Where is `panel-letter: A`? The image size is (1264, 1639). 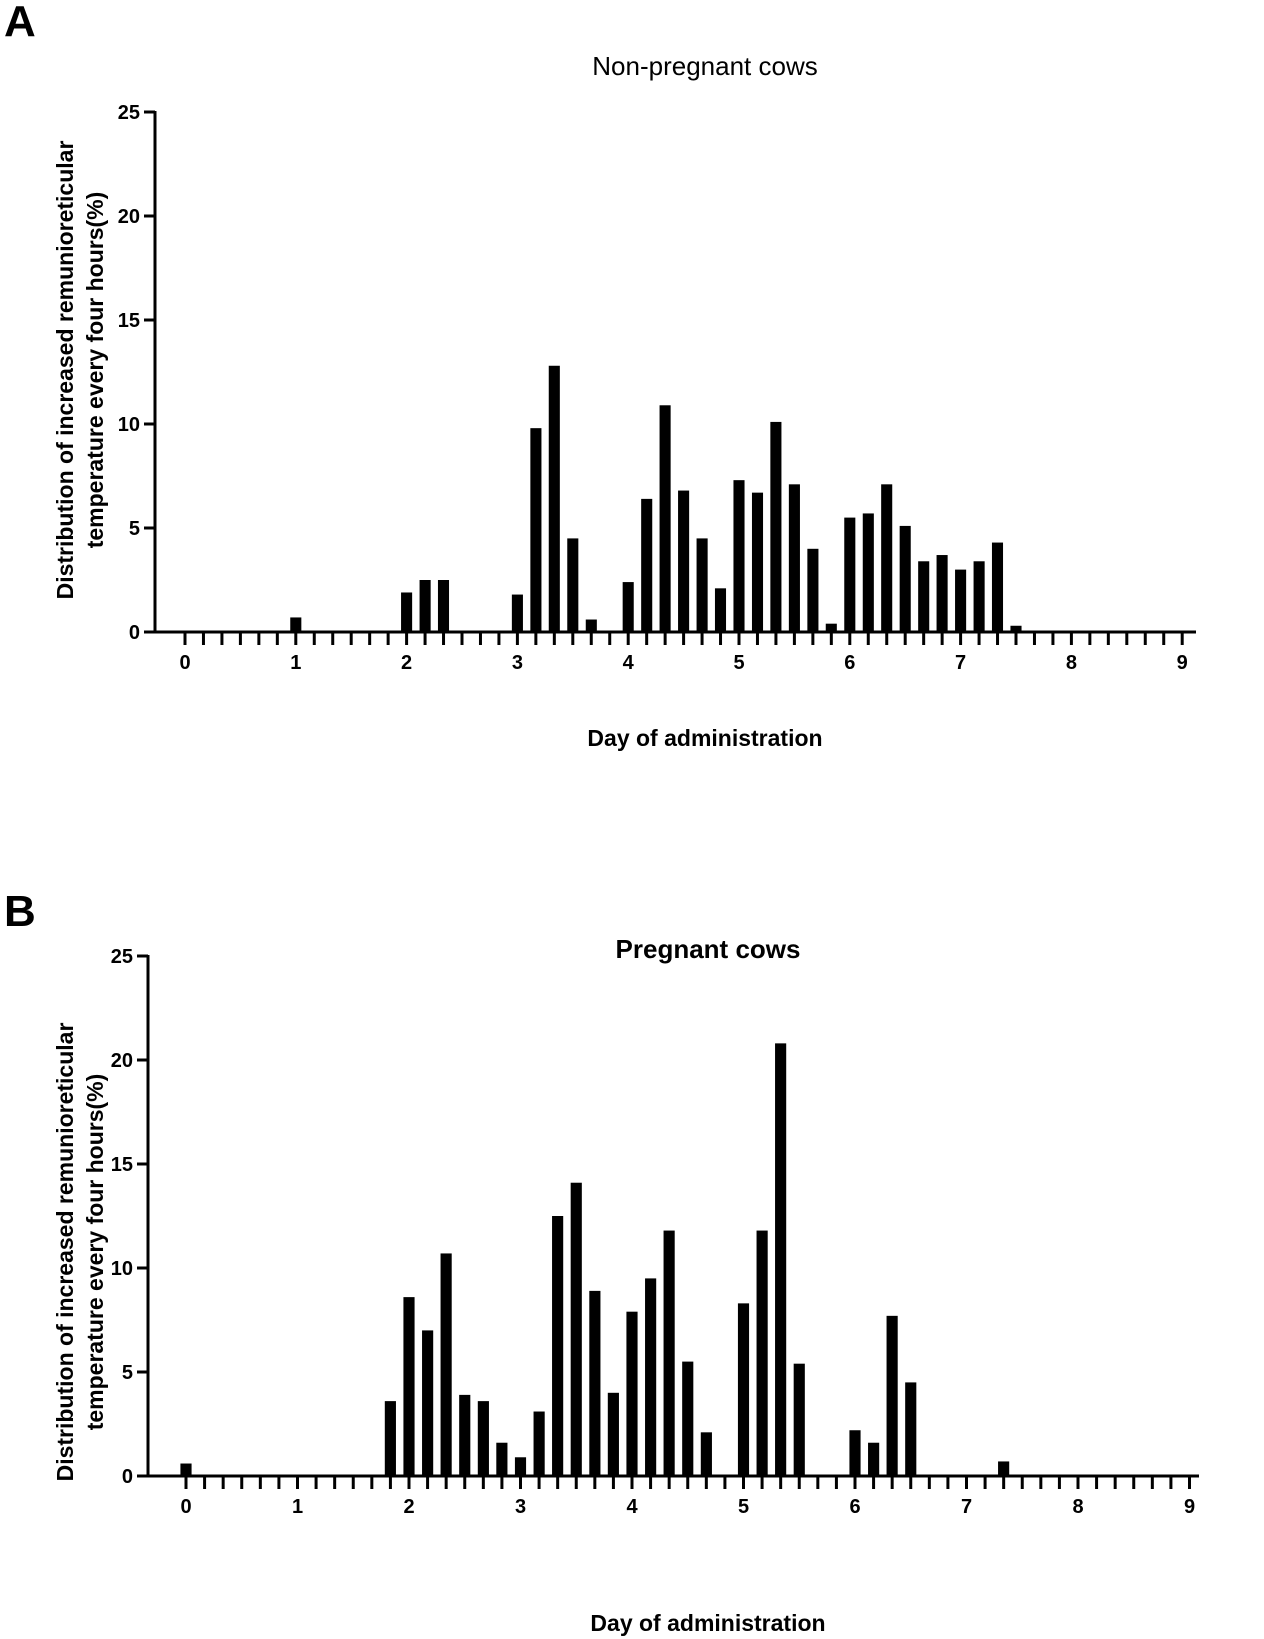 panel-letter: A is located at coordinates (20, 23).